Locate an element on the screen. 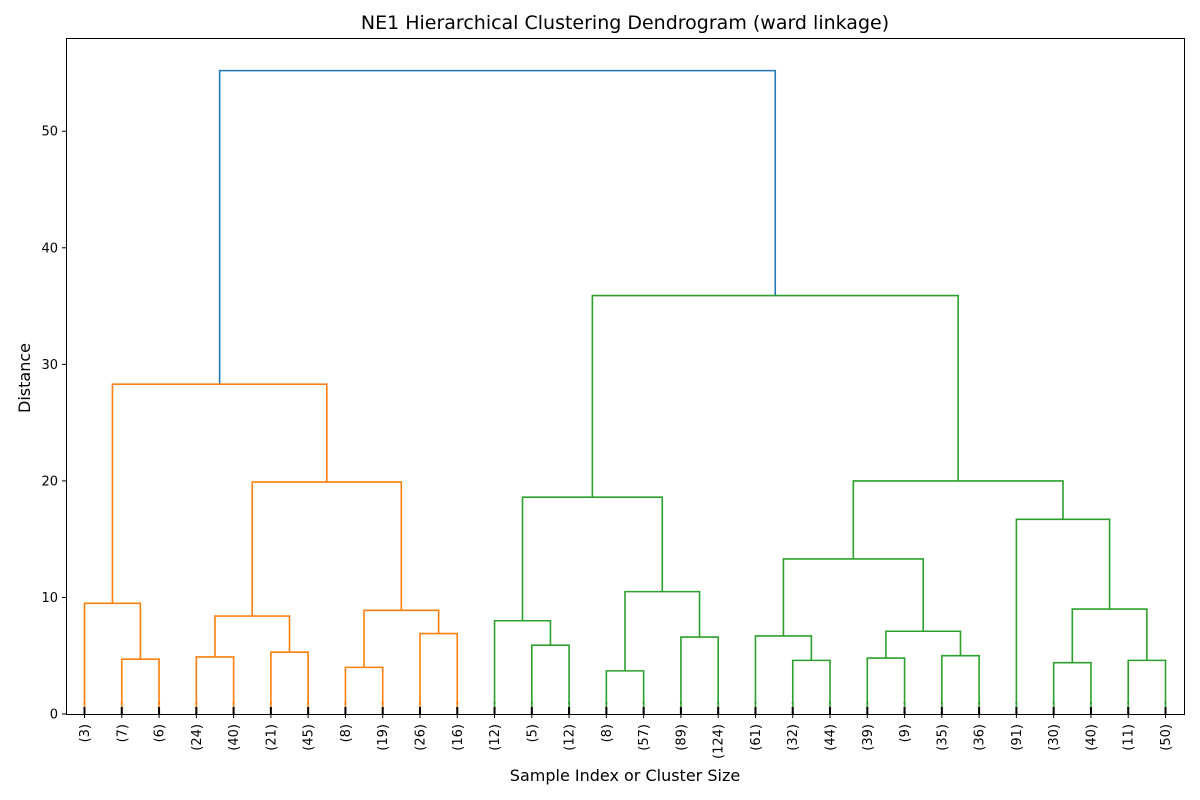  leaf-label: (44) is located at coordinates (831, 737).